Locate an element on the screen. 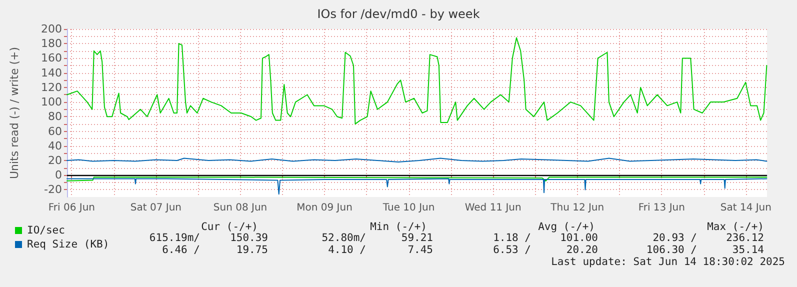 Image resolution: width=797 pixels, height=287 pixels. y-tick-label: 80 is located at coordinates (55, 117).